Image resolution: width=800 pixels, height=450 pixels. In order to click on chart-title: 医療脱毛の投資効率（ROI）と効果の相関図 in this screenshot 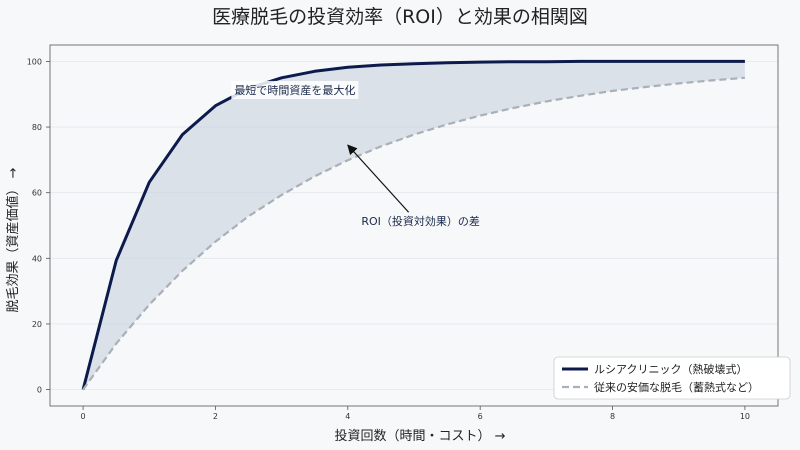, I will do `click(400, 17)`.